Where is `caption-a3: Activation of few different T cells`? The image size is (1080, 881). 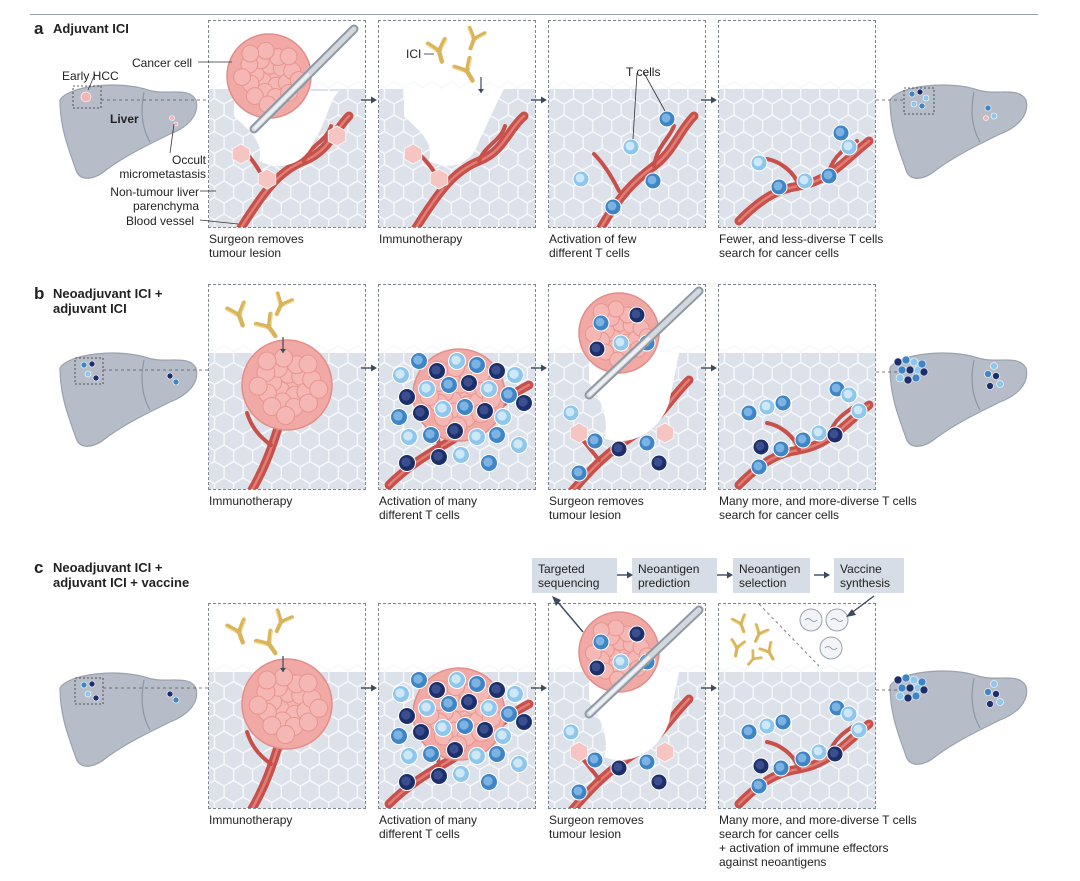 caption-a3: Activation of few different T cells is located at coordinates (593, 246).